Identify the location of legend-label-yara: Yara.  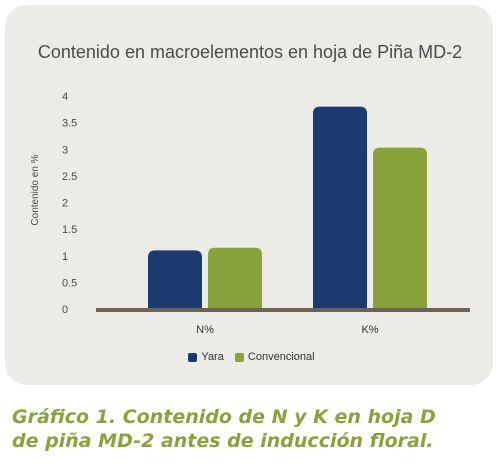
(212, 357).